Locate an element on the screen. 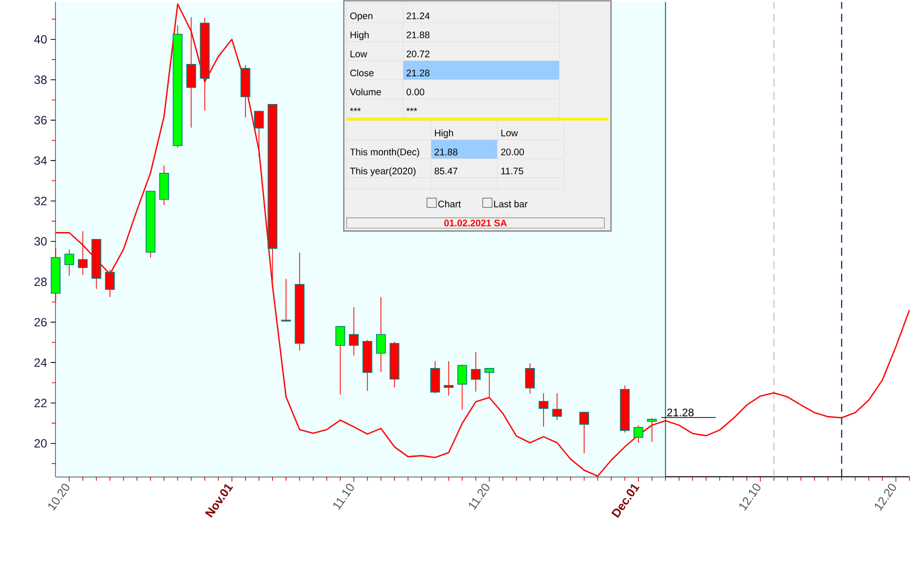 This screenshot has height=577, width=918. annotation: Open is located at coordinates (361, 17).